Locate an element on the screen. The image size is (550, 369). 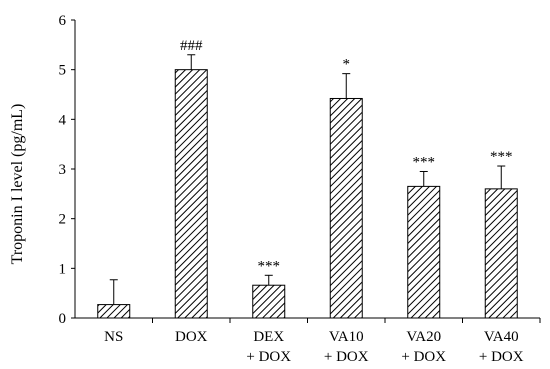
y-tick-label: 2 is located at coordinates (63, 220).